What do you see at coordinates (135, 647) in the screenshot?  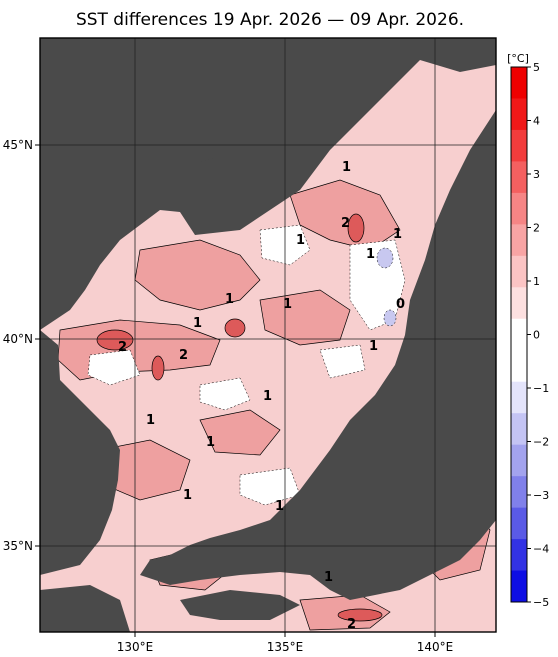 I see `lon-tick-130: 130°E` at bounding box center [135, 647].